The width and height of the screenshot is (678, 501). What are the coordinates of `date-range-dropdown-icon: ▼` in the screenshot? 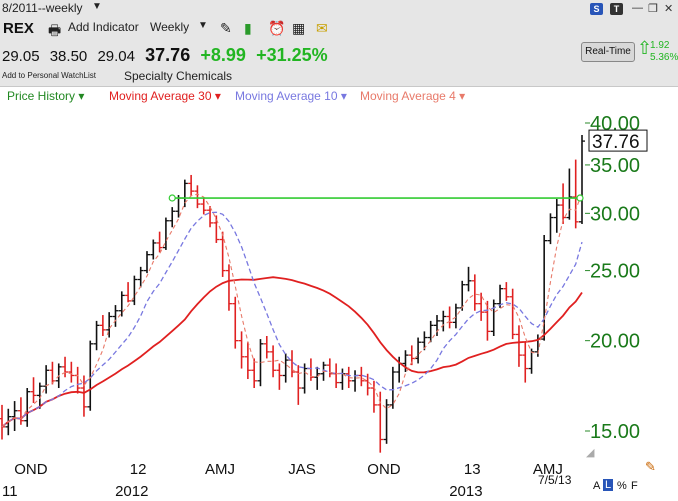 It's located at (97, 6).